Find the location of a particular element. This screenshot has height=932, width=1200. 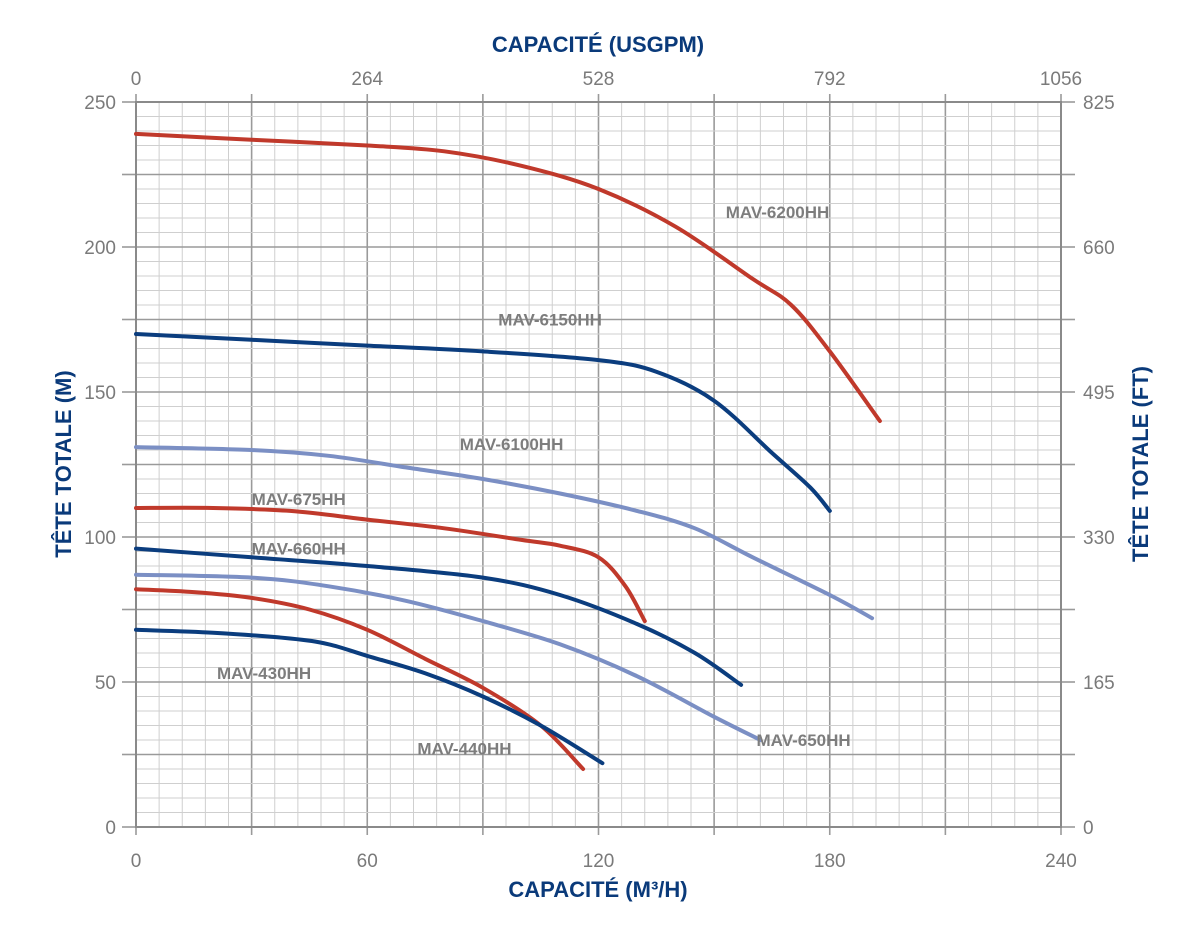

y-tick-label-left: 0 is located at coordinates (110, 828).